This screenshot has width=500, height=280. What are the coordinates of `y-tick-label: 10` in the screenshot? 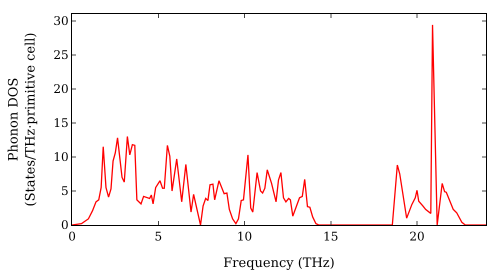 It's located at (61, 157).